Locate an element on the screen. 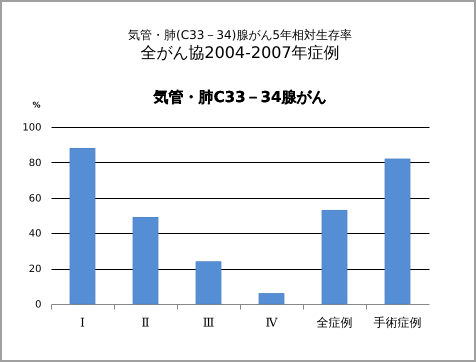 The image size is (476, 362). x-tick-label: Ⅰ is located at coordinates (83, 323).